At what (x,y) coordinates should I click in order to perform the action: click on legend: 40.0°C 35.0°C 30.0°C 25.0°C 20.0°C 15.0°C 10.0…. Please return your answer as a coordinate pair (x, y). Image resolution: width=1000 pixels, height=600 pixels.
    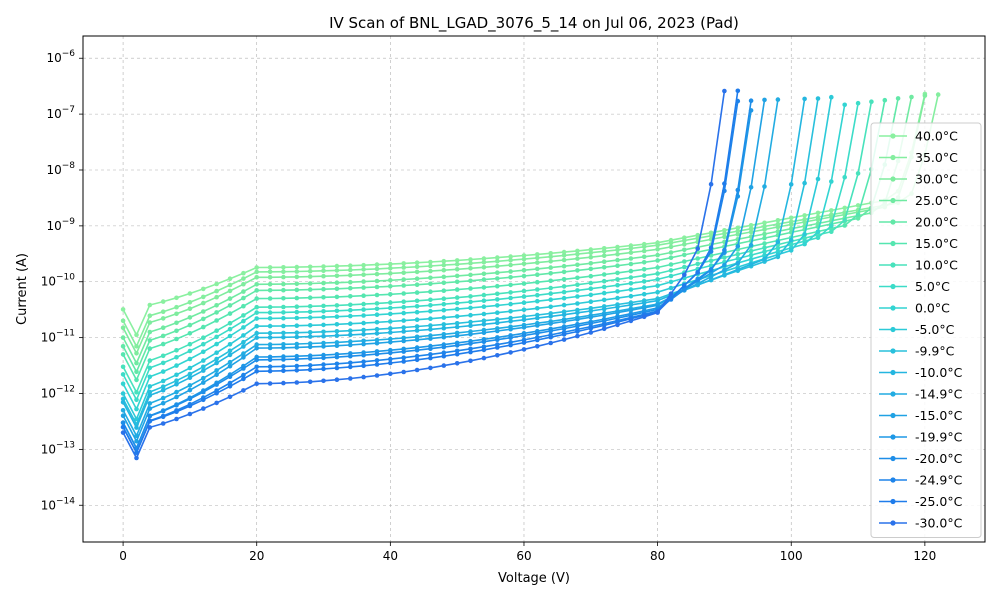
    Looking at the image, I should click on (926, 330).